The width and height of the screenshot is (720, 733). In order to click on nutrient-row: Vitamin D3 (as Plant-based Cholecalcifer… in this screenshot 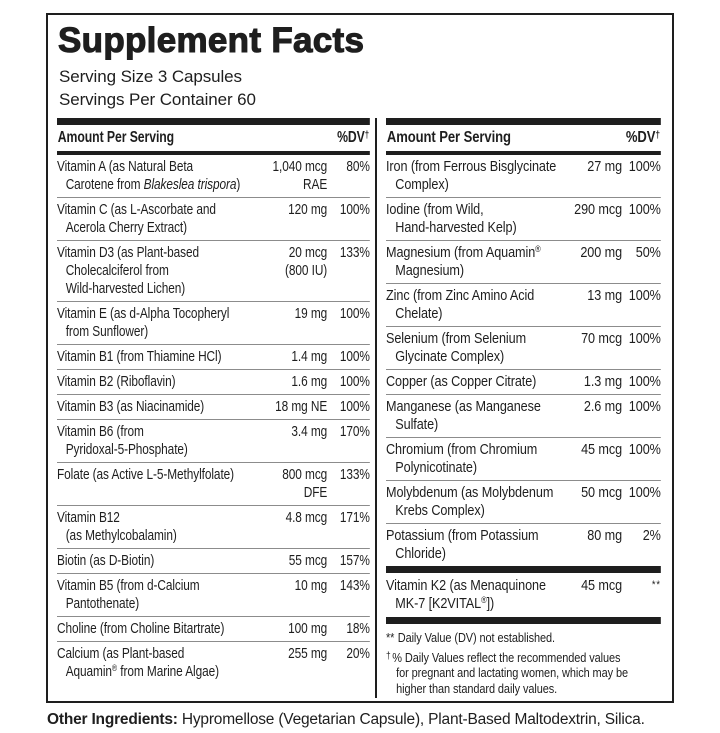, I will do `click(213, 270)`.